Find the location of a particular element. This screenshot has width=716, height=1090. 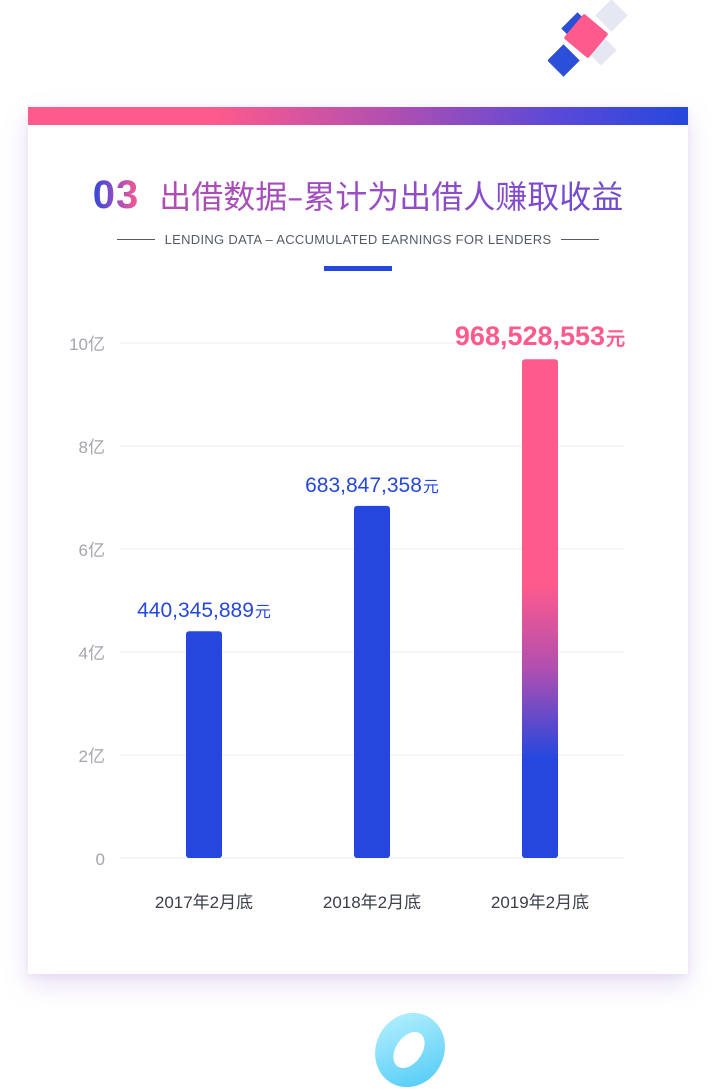

y-tick-label: 0 is located at coordinates (100, 859).